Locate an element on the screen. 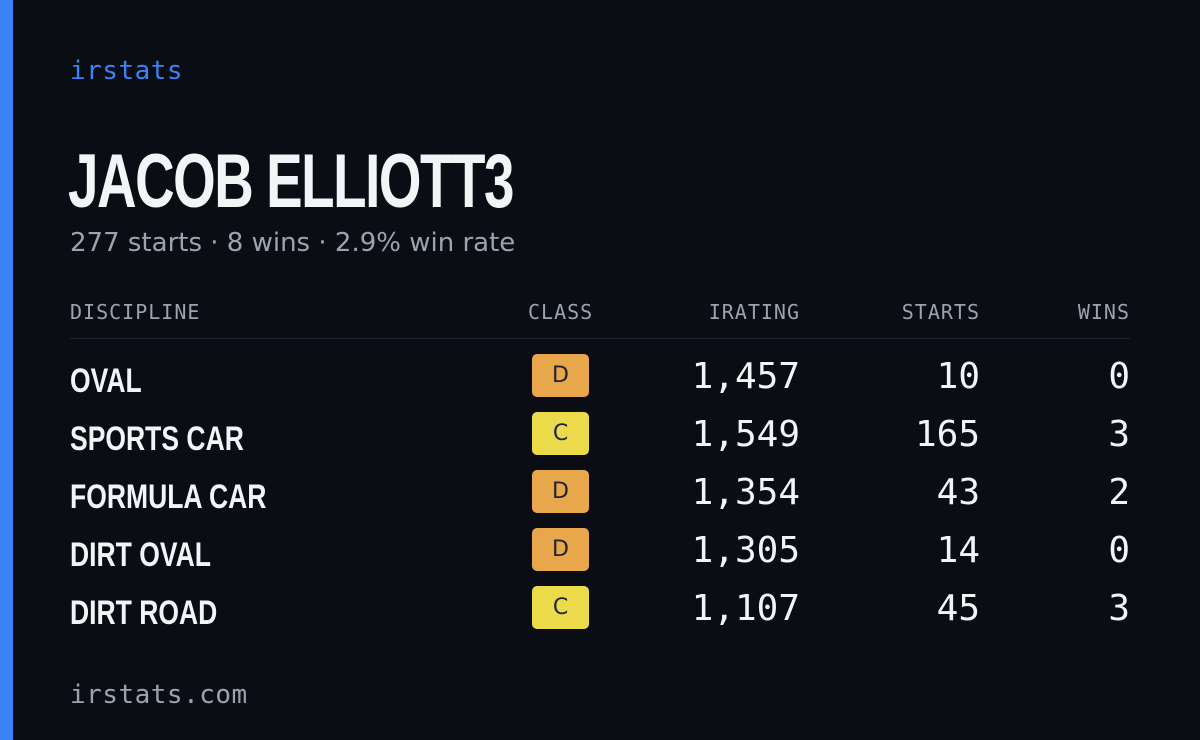 The height and width of the screenshot is (740, 1200). discipline-label: OVAL is located at coordinates (106, 381).